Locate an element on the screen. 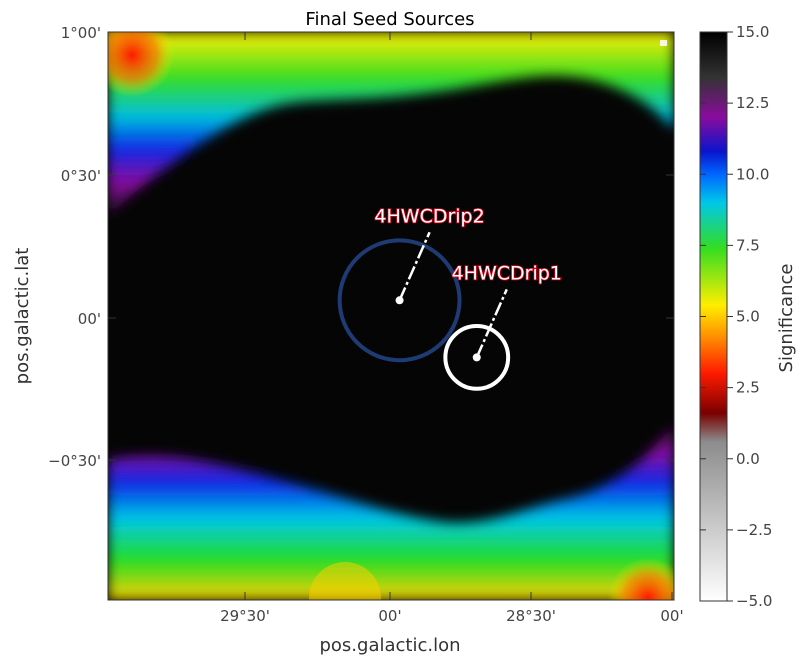 This screenshot has height=665, width=811. y-tick-label: −0°30' is located at coordinates (74, 461).